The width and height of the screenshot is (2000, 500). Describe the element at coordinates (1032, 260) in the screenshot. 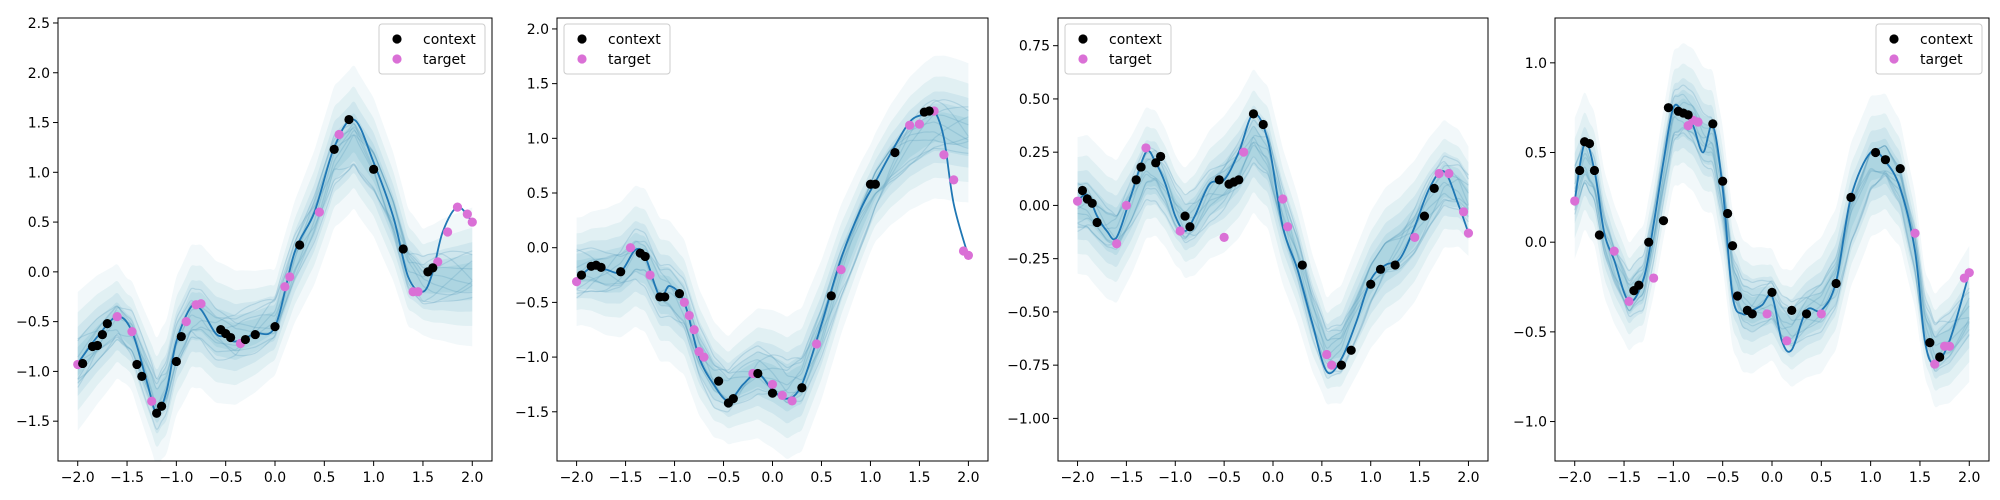

I see `y-tick: −0.25` at that location.